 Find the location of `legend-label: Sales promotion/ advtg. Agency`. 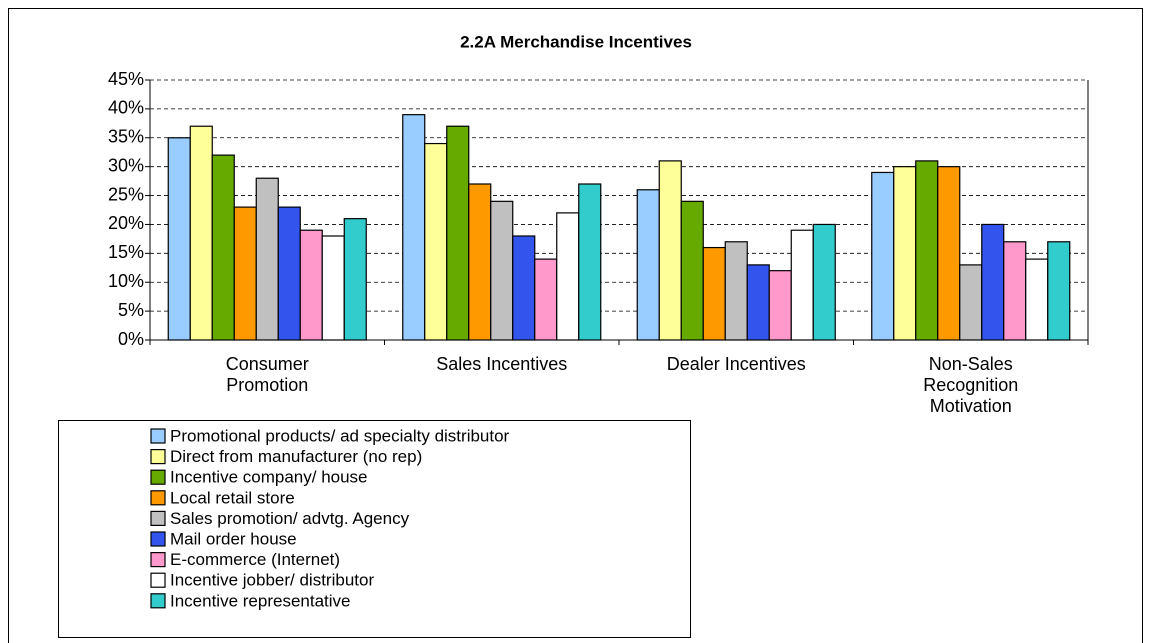

legend-label: Sales promotion/ advtg. Agency is located at coordinates (290, 518).